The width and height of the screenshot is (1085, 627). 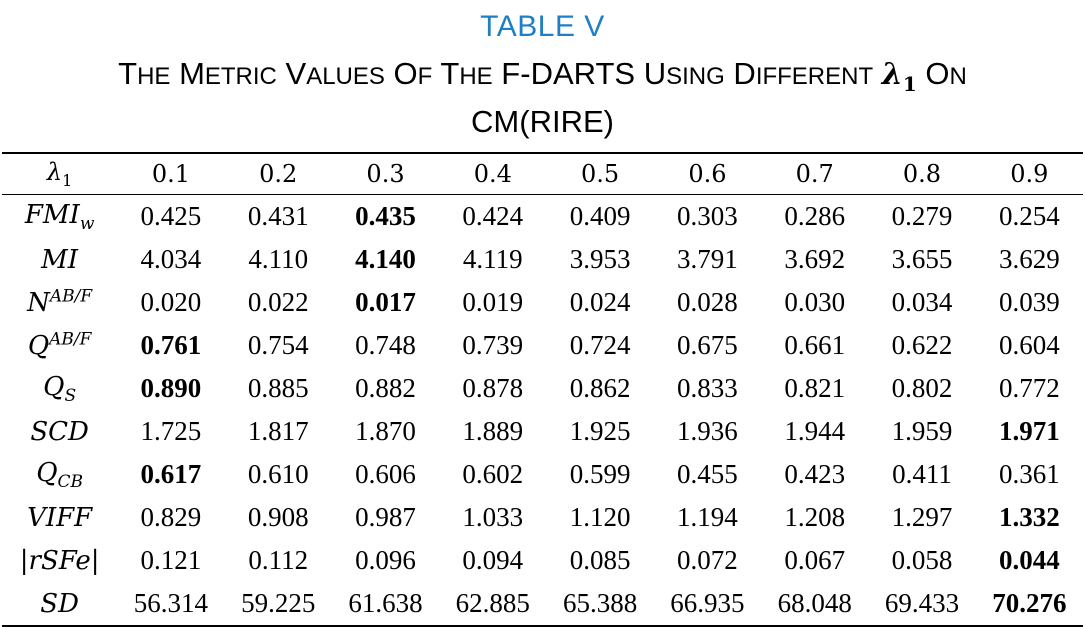 What do you see at coordinates (492, 603) in the screenshot?
I see `value-cell: 62.885` at bounding box center [492, 603].